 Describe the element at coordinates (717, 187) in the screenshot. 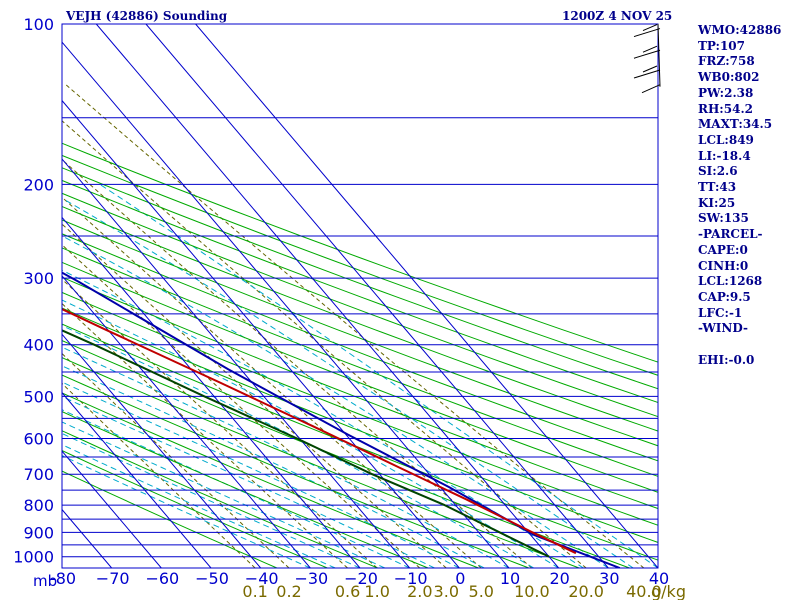

I see `stat-item: TT:43` at that location.